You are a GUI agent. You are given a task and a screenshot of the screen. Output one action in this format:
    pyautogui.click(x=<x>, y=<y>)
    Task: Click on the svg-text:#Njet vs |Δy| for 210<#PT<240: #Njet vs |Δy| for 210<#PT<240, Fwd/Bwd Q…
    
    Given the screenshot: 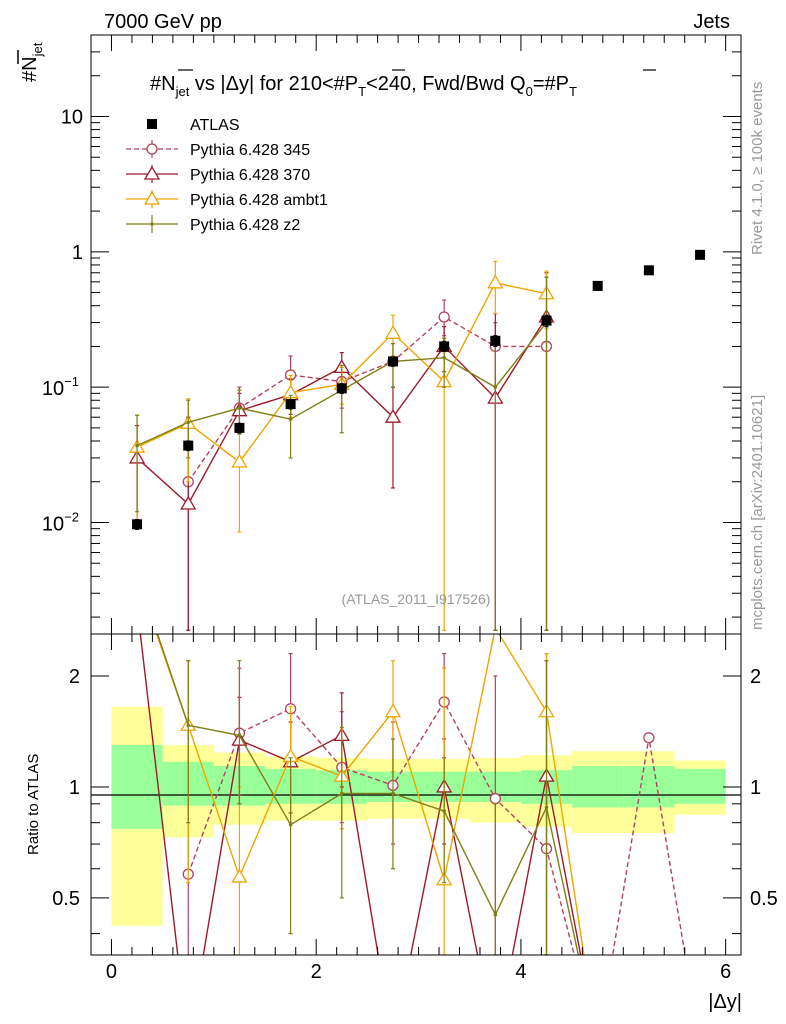 What is the action you would take?
    pyautogui.click(x=363, y=86)
    